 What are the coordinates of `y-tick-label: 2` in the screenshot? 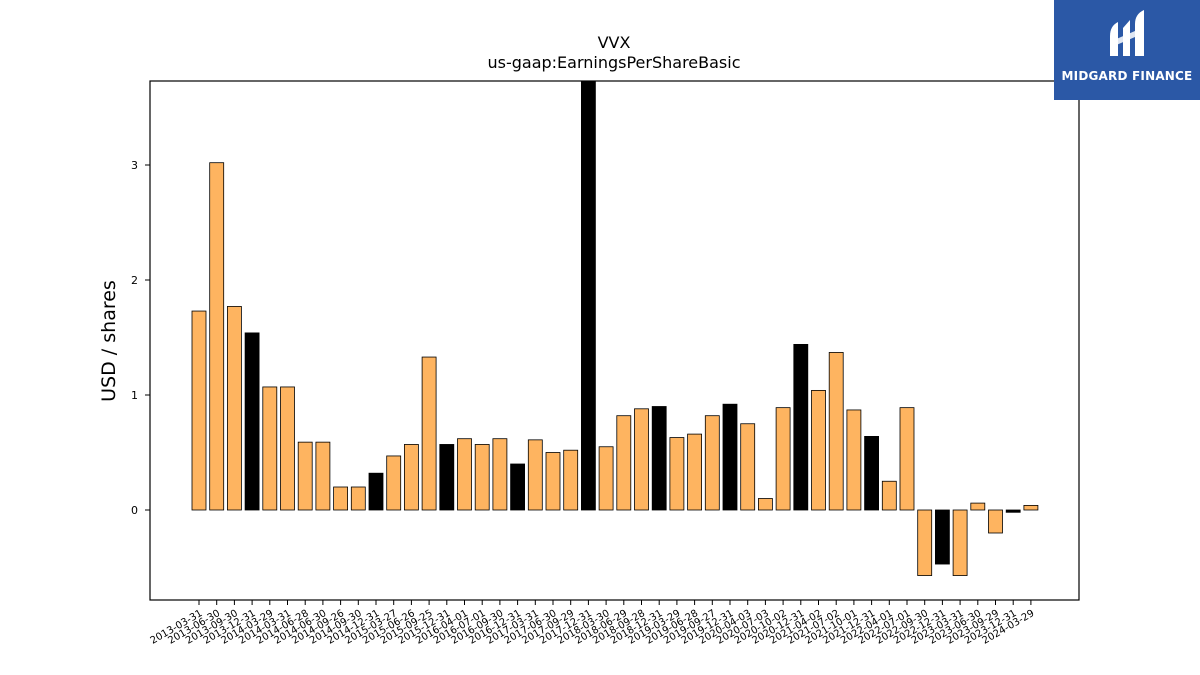 It's located at (134, 280).